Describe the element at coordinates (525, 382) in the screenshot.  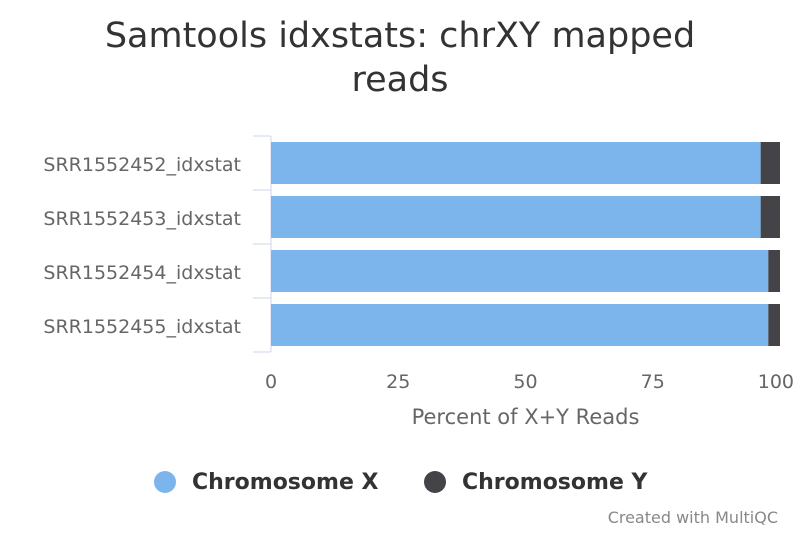
I see `x-tick-label: 50` at that location.